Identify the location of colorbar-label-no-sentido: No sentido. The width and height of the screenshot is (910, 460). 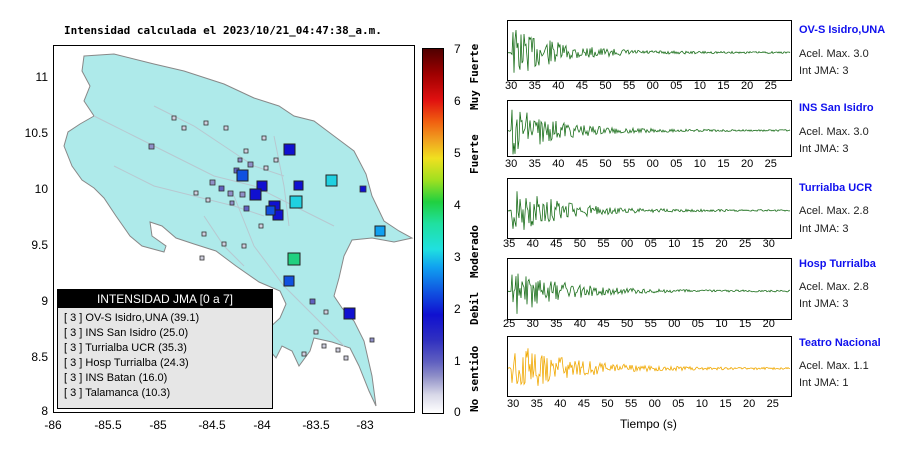
(474, 378).